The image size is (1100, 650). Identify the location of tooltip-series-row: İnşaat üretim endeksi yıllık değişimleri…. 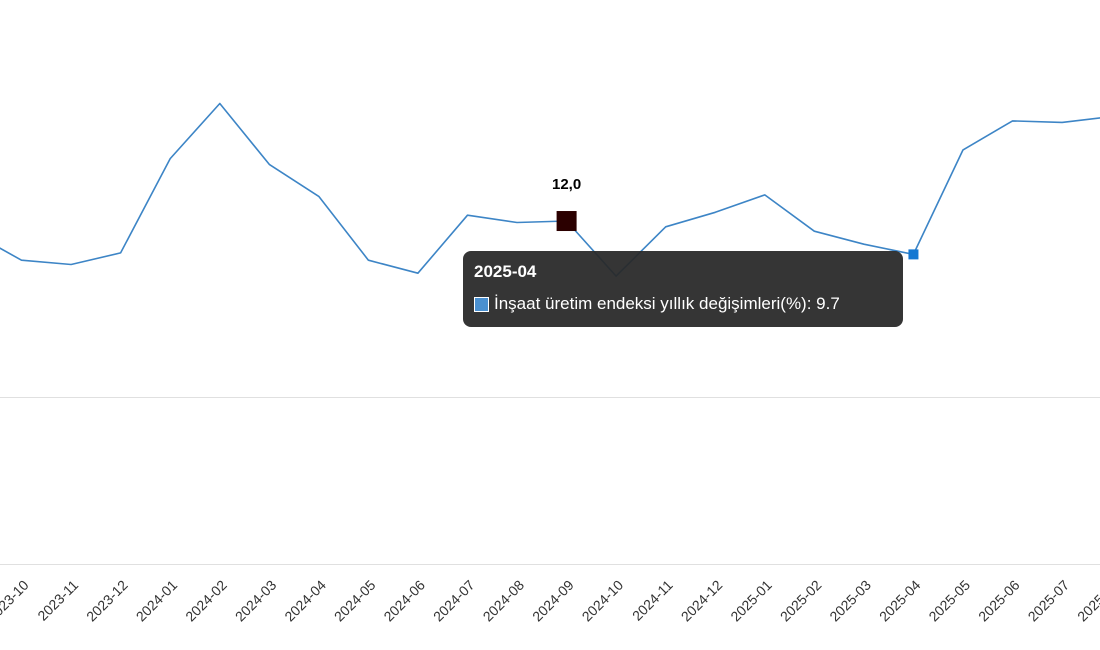
(683, 304).